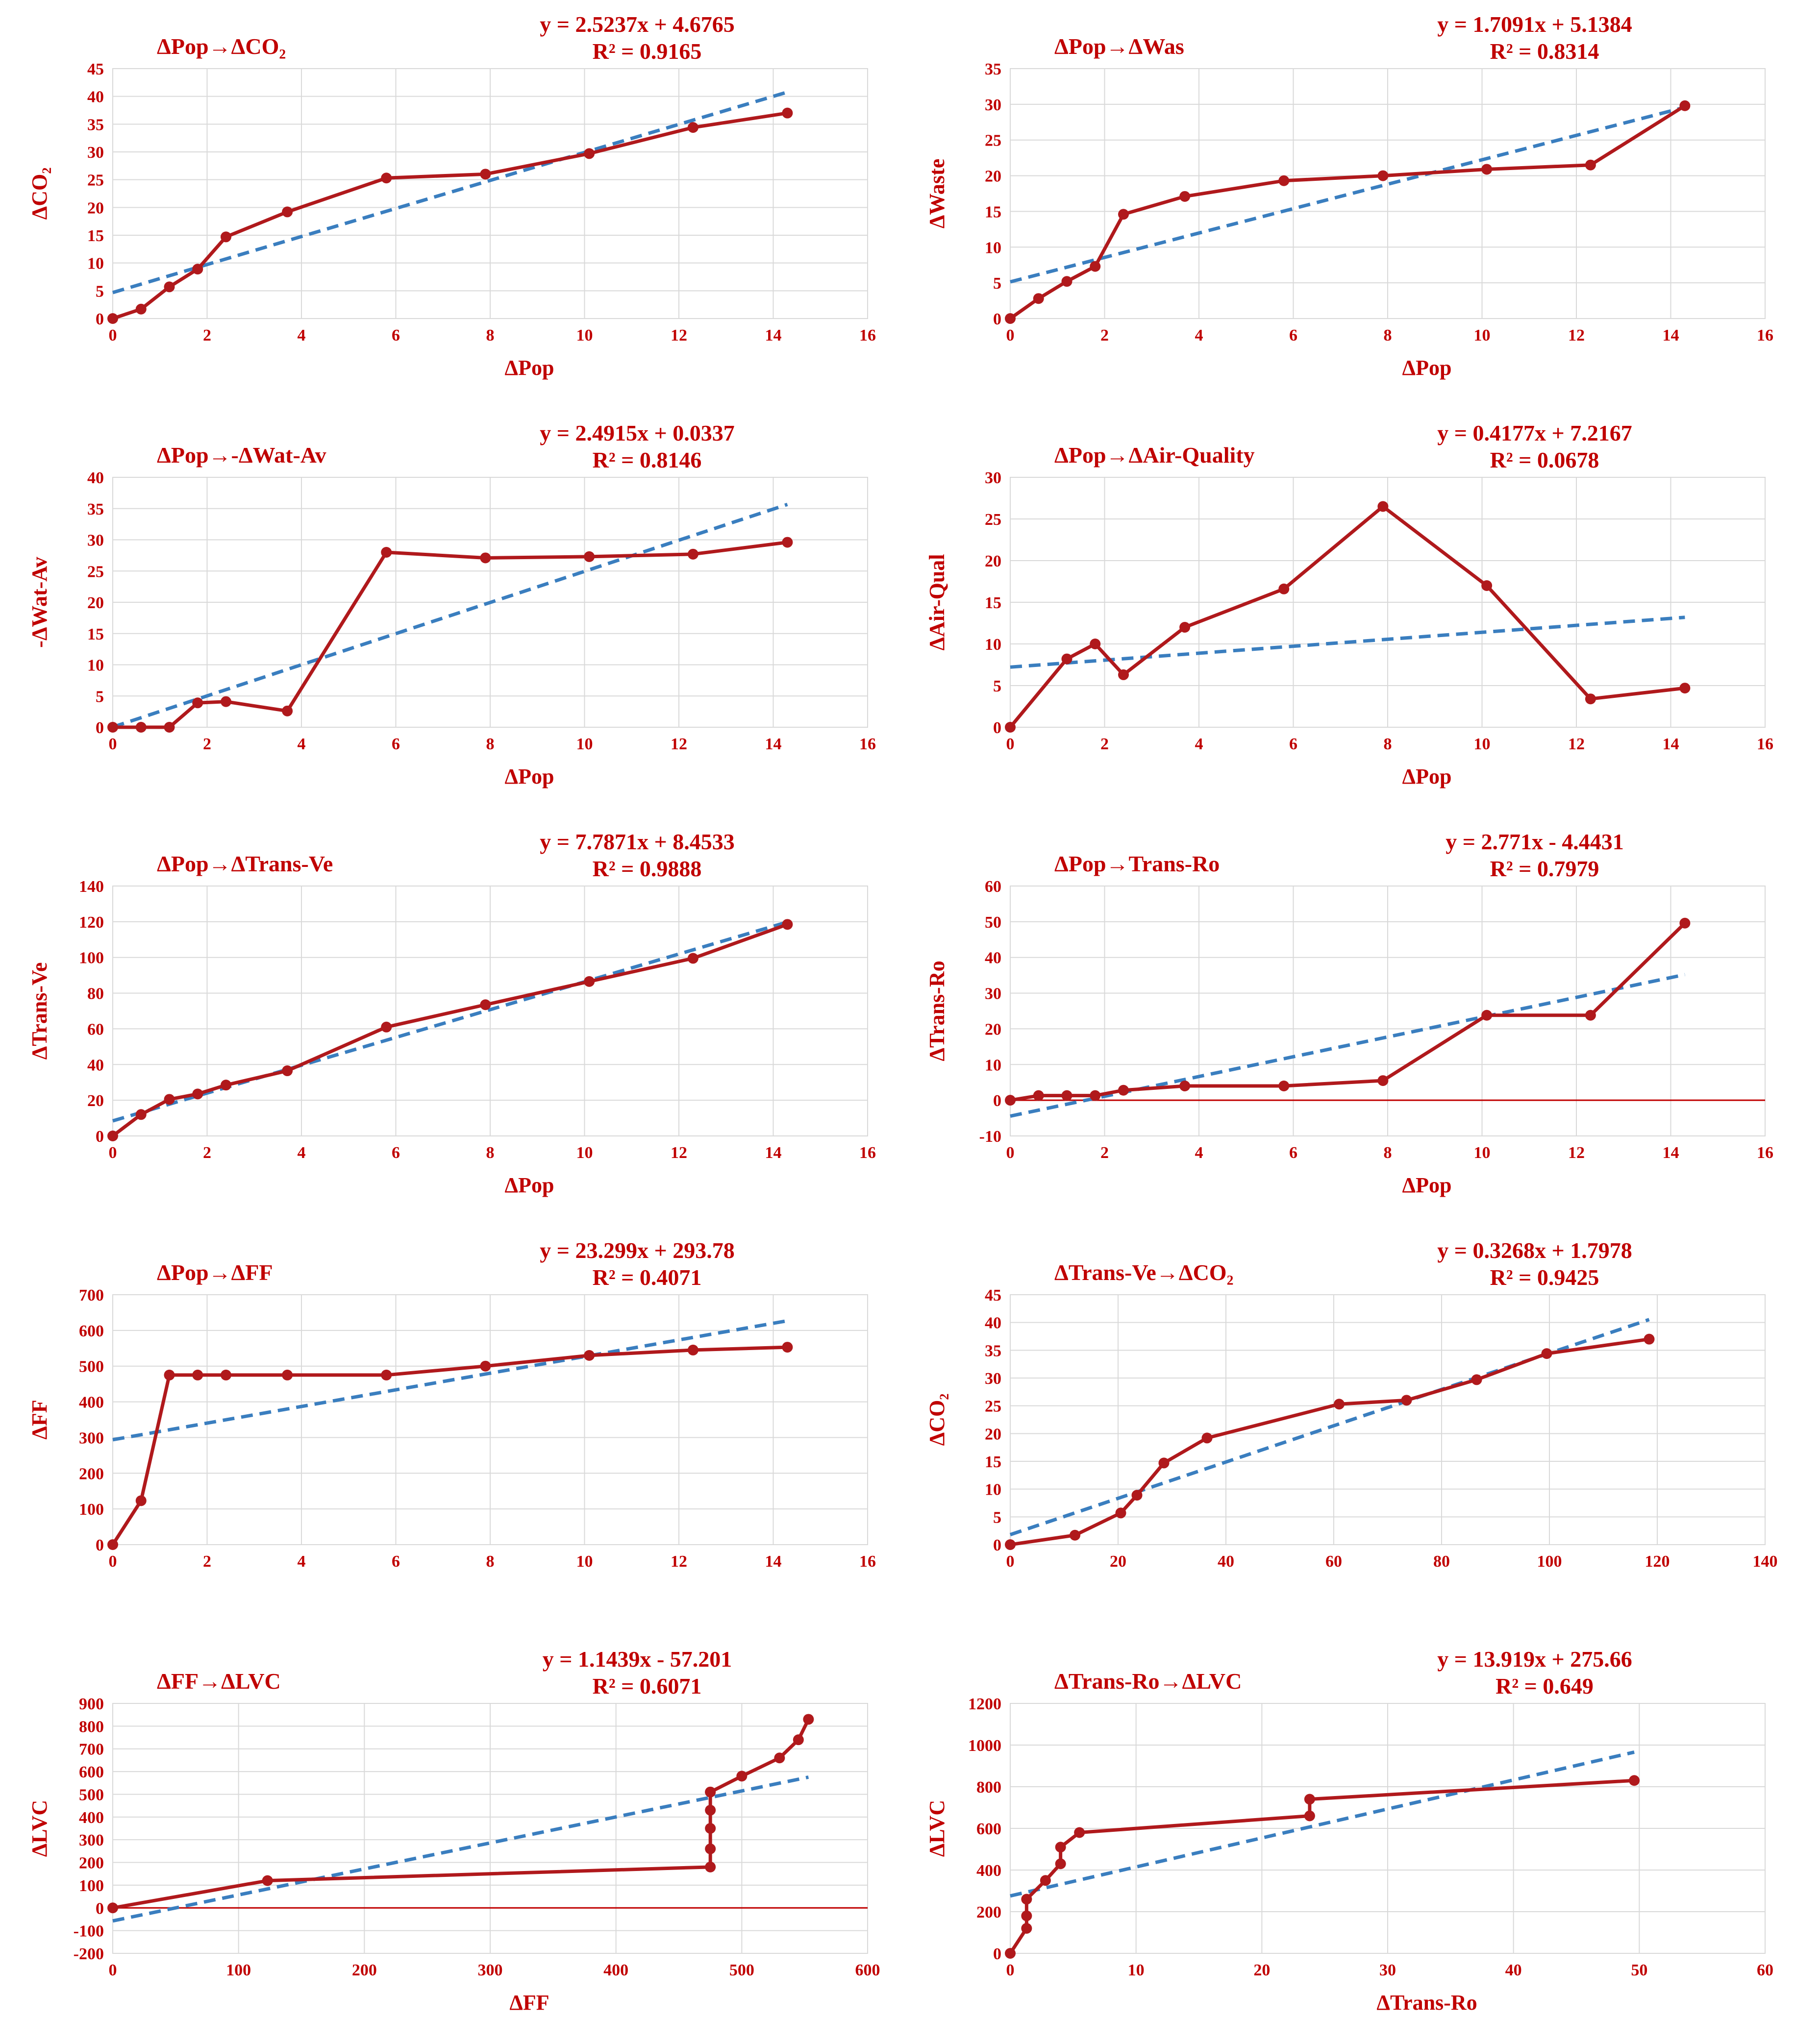  Describe the element at coordinates (988, 1871) in the screenshot. I see `y-tick-label: 400` at that location.